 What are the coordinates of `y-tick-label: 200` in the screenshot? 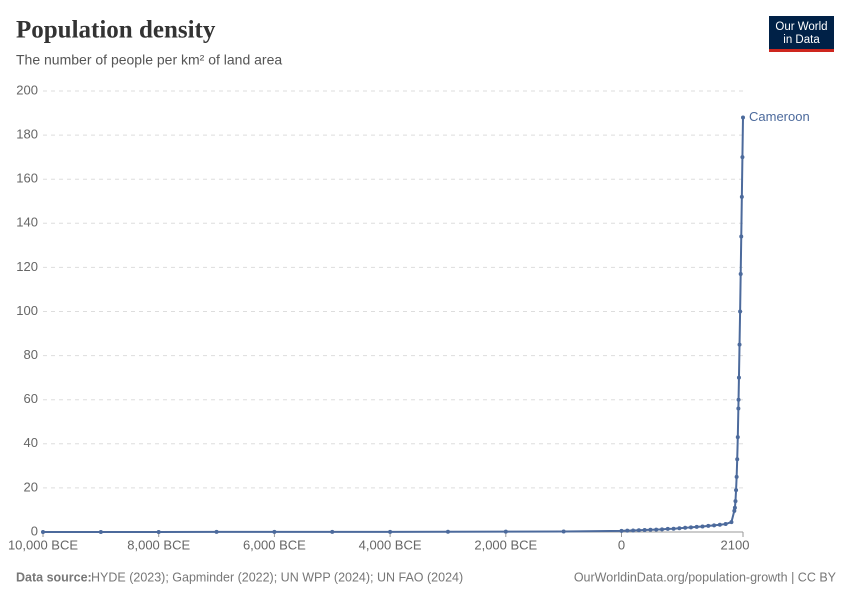 It's located at (27, 89).